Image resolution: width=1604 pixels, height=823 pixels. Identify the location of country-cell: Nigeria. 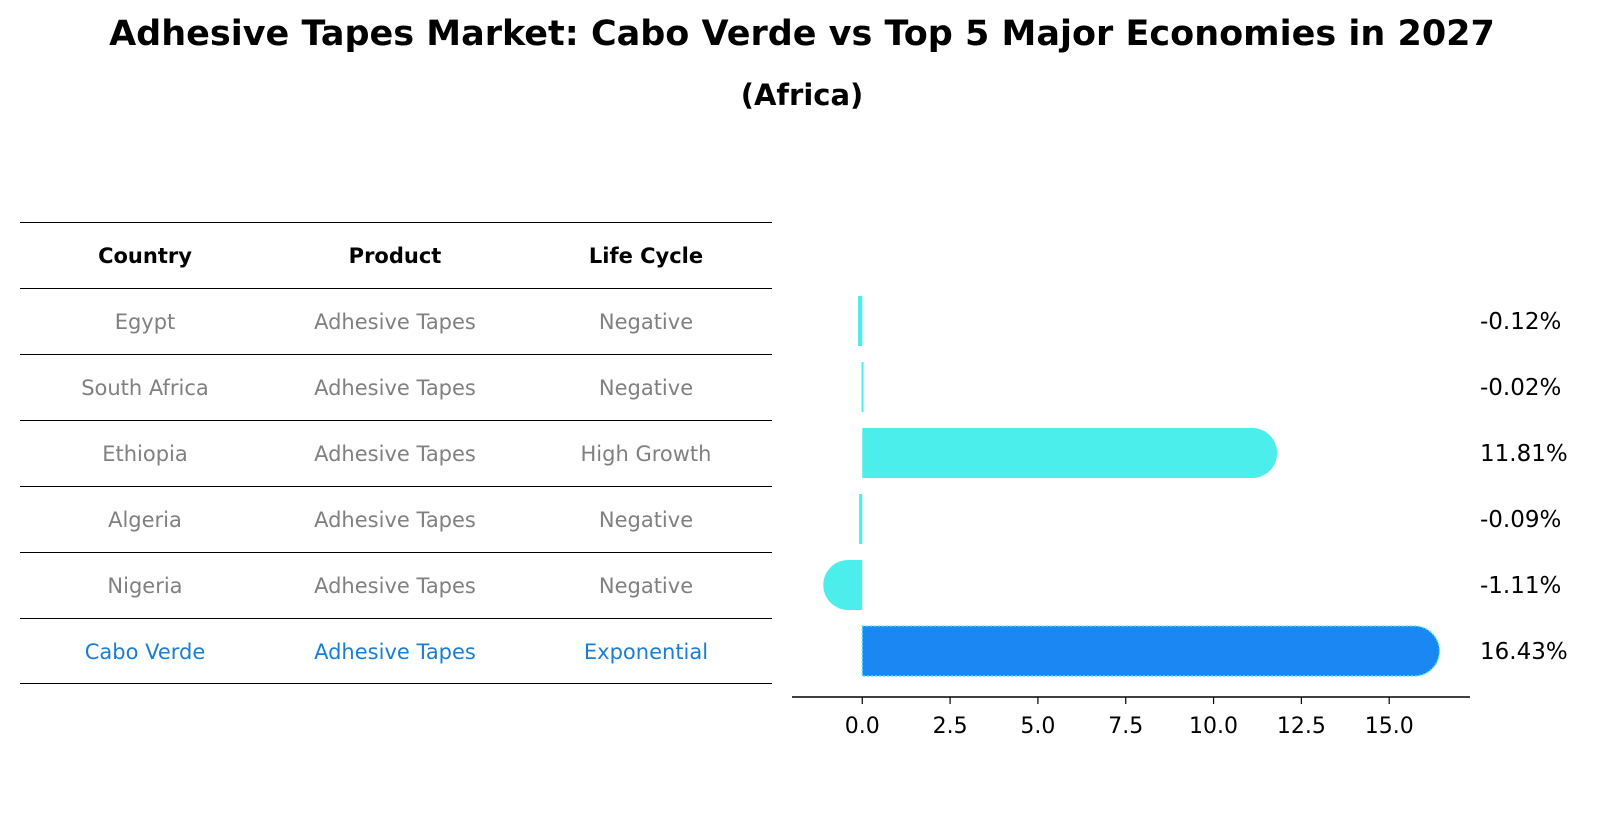
(145, 586).